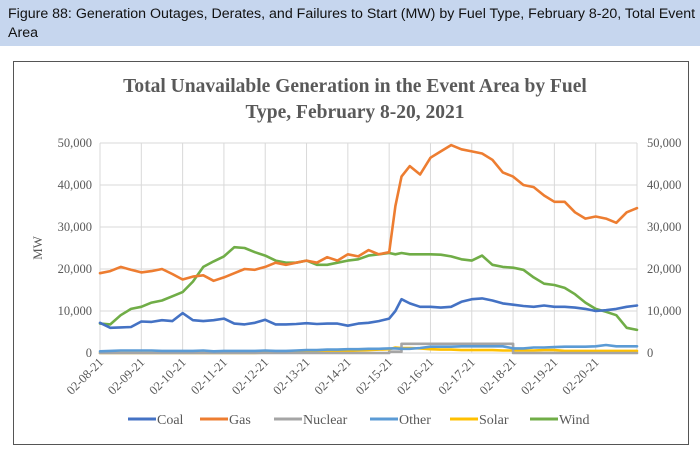 The image size is (700, 452). What do you see at coordinates (240, 420) in the screenshot?
I see `legend-label-gas: Gas` at bounding box center [240, 420].